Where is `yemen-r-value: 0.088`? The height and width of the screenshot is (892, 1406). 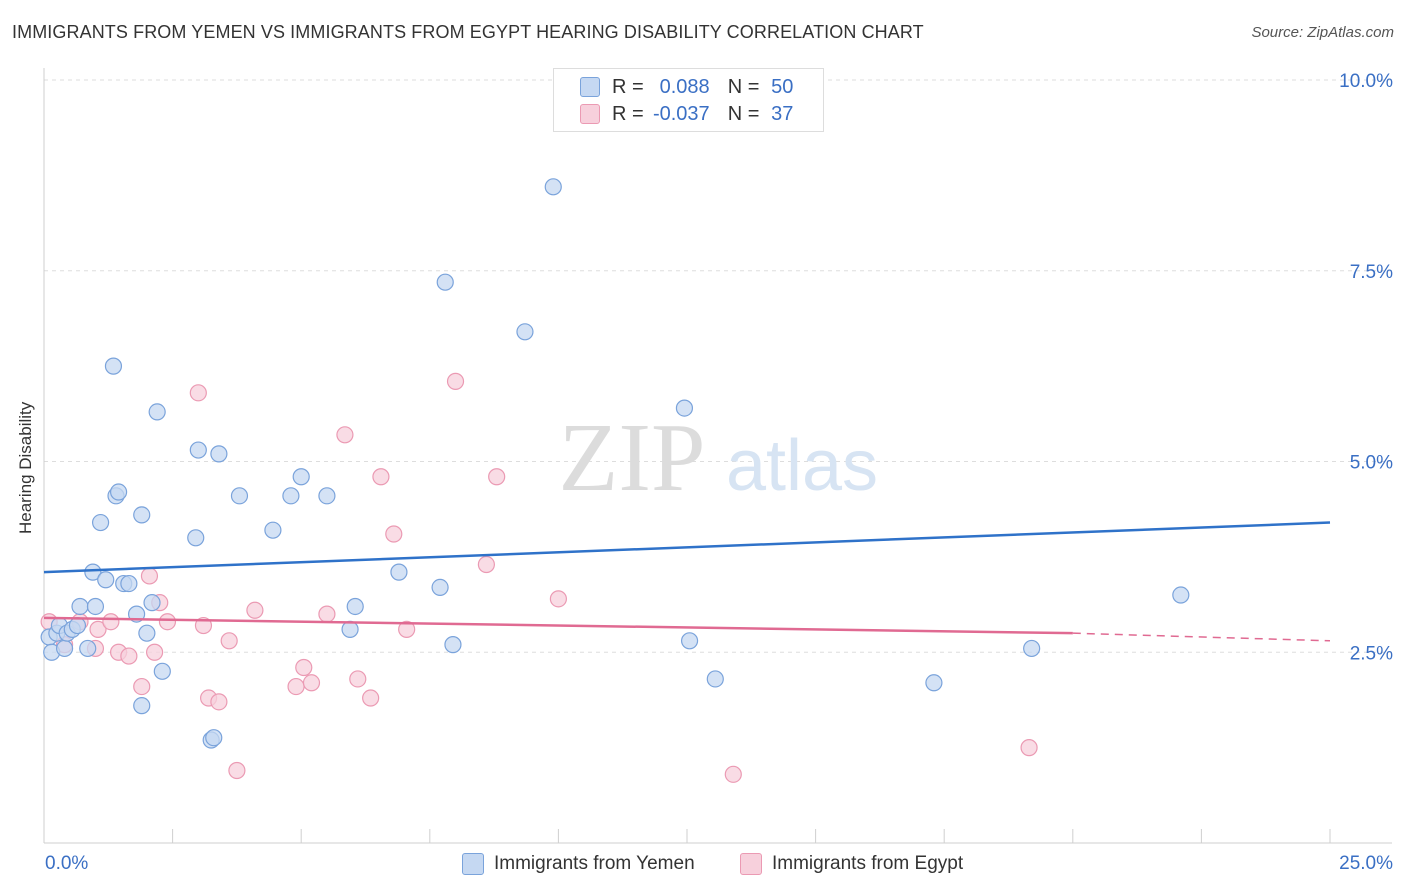
yemen-r-value: 0.088 is located at coordinates (684, 86).